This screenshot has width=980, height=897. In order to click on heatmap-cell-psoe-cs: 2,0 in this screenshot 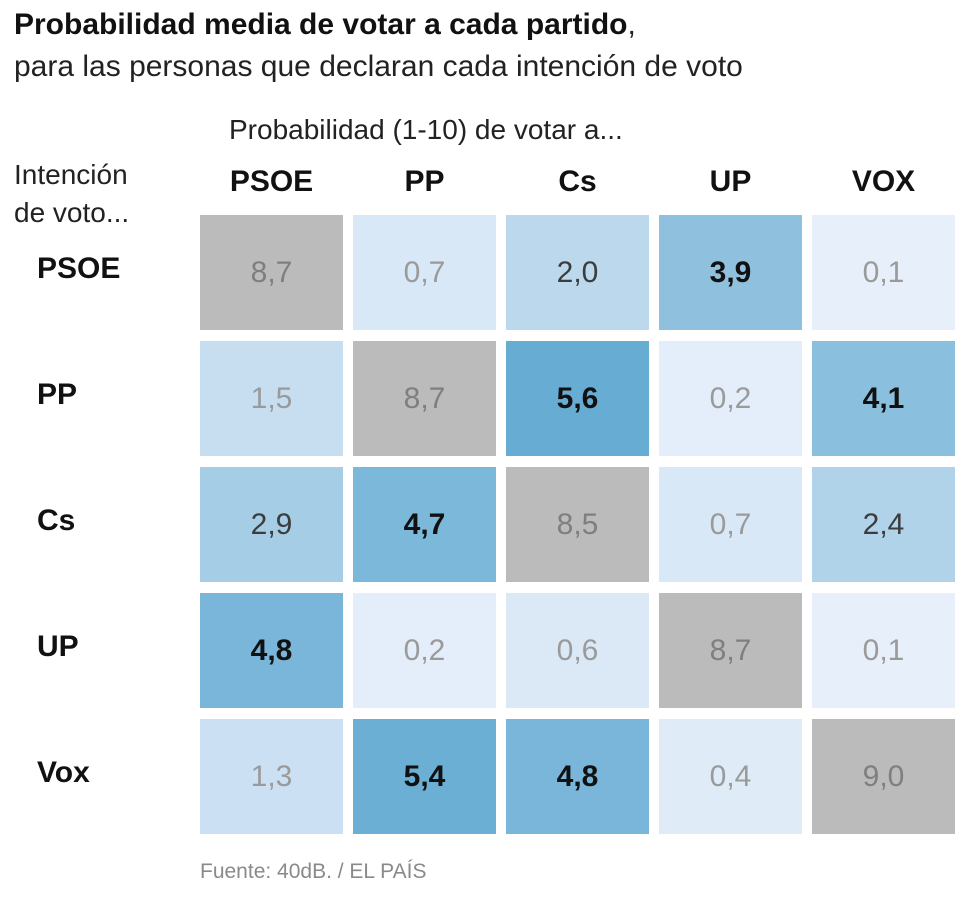, I will do `click(577, 272)`.